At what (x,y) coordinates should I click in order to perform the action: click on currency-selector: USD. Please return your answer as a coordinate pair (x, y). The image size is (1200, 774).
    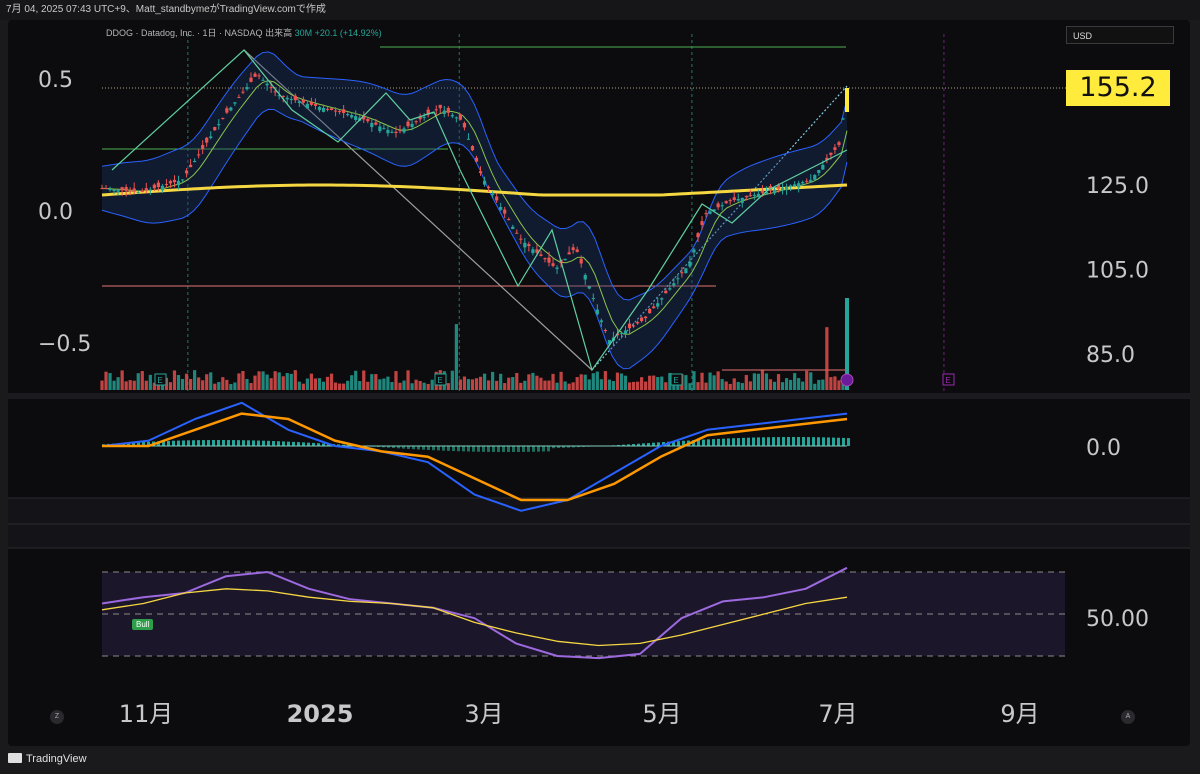
    Looking at the image, I should click on (1120, 35).